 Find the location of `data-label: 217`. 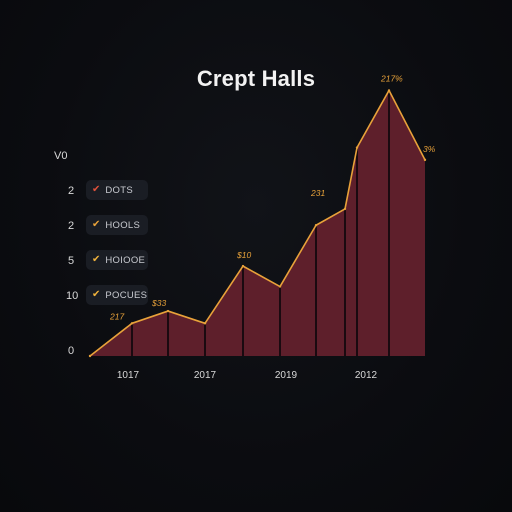

data-label: 217 is located at coordinates (116, 316).